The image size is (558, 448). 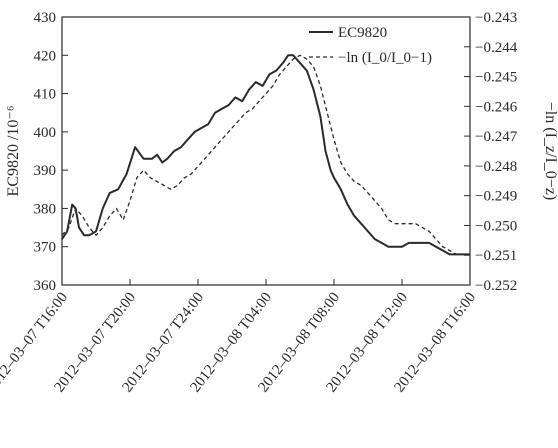 I want to click on y-tick-label: 370, so click(x=45, y=248).